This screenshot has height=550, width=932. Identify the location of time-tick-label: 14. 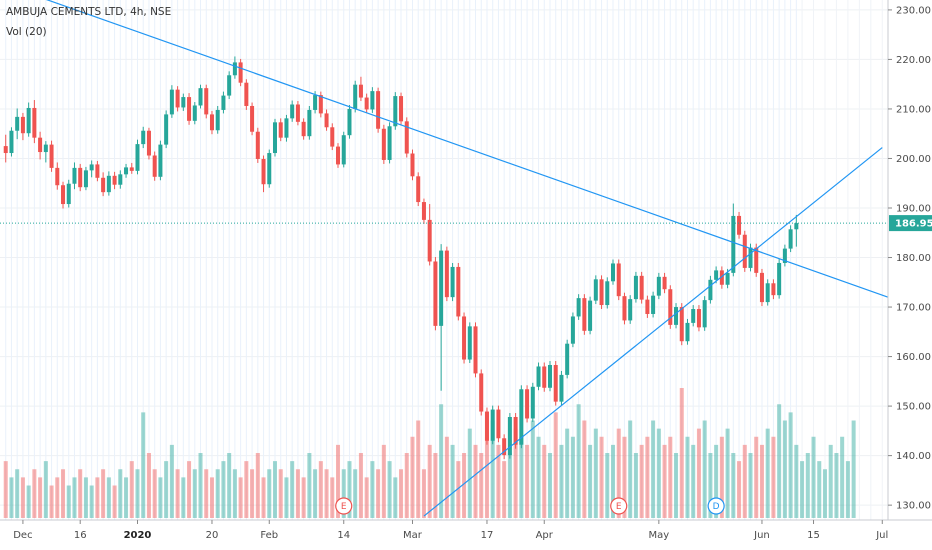
(343, 535).